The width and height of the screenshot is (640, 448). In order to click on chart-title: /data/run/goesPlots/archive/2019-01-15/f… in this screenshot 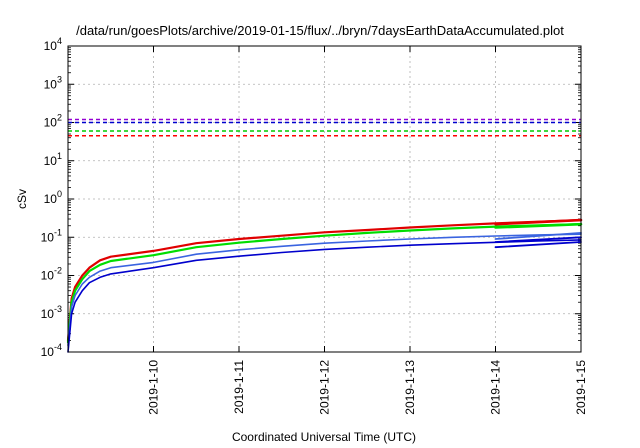, I will do `click(320, 30)`.